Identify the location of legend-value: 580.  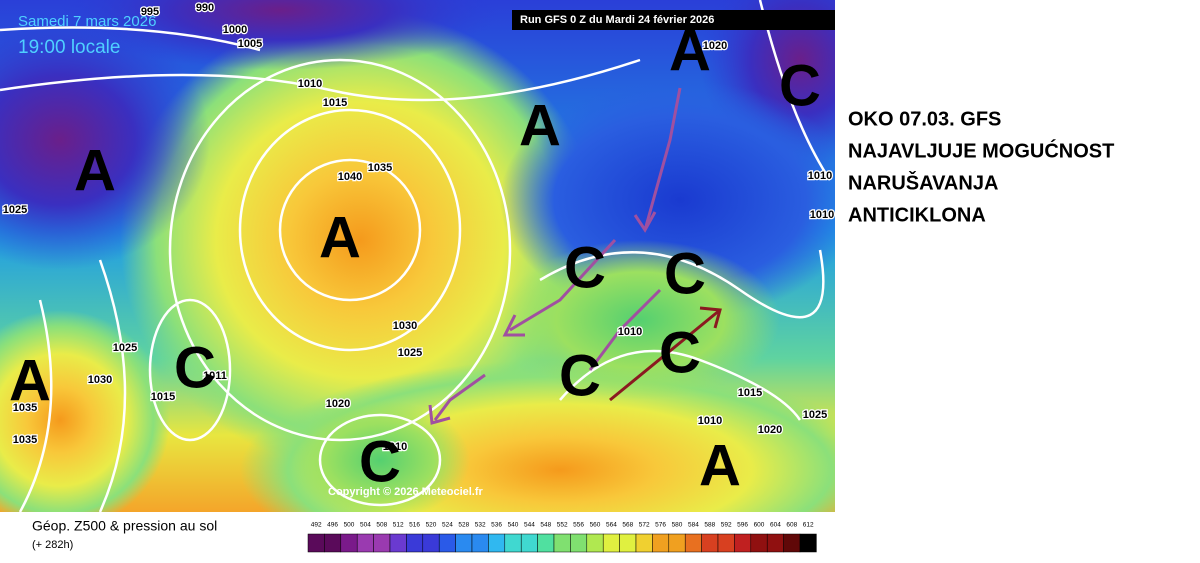
(677, 525).